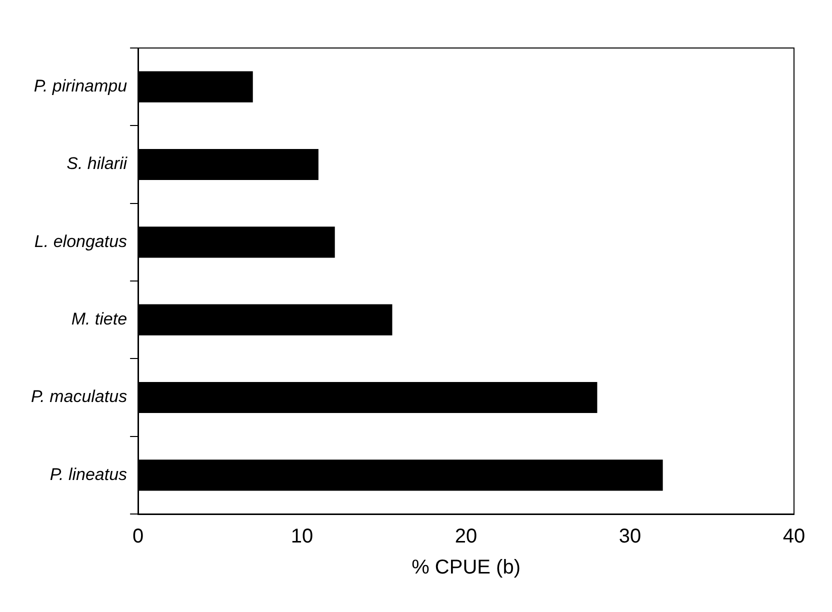  What do you see at coordinates (138, 537) in the screenshot?
I see `x-tick-label: 0` at bounding box center [138, 537].